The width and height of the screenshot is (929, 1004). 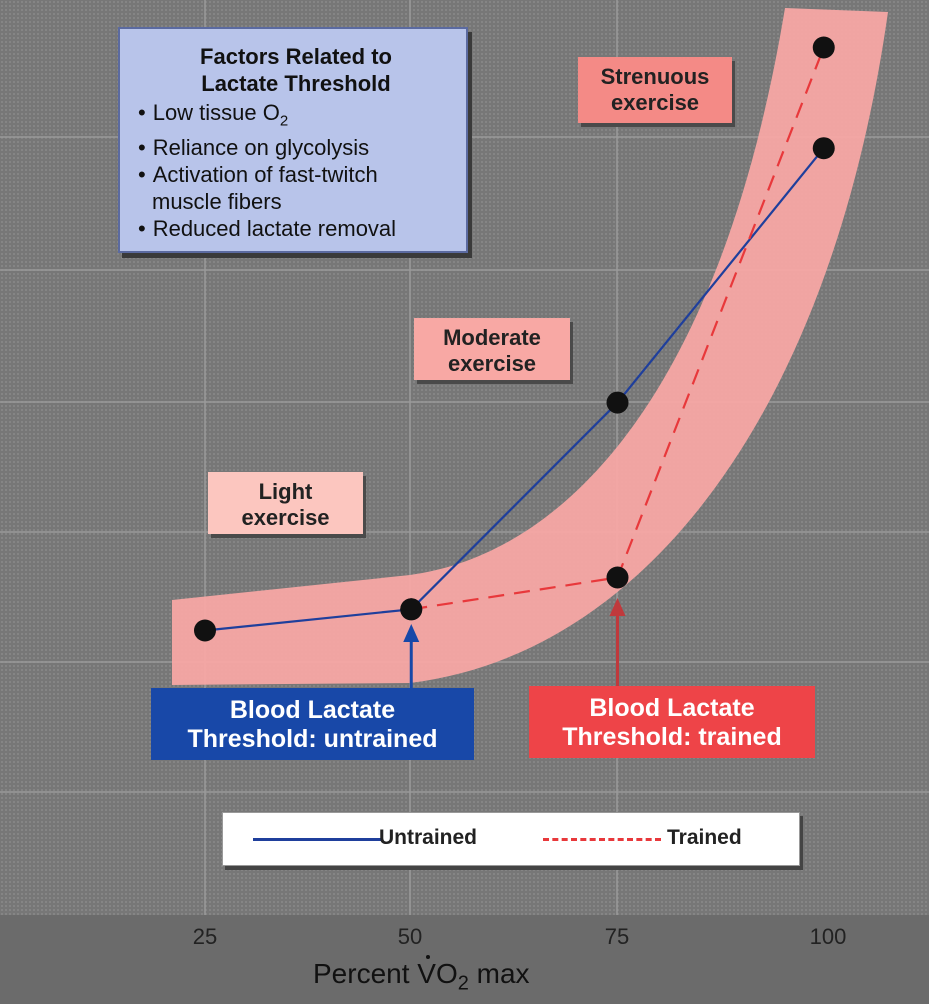 I want to click on factor-glycolysis: Reliance on glycolysis, so click(x=296, y=147).